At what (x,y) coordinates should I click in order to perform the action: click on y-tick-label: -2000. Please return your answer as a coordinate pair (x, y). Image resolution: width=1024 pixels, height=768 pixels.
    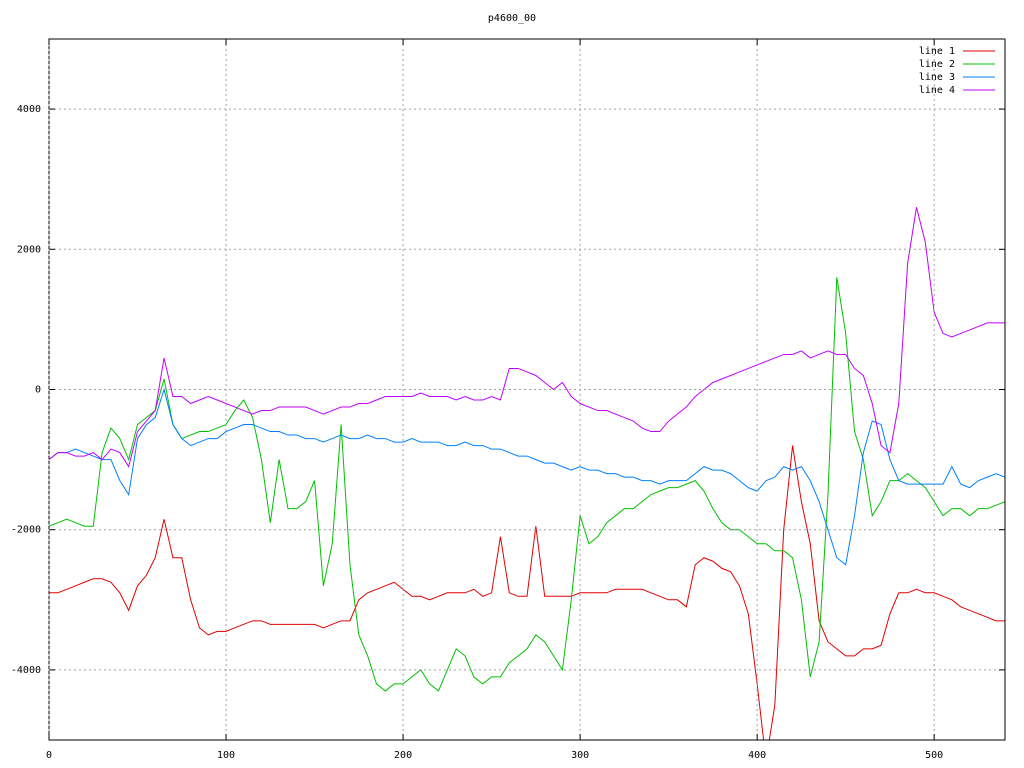
    Looking at the image, I should click on (26, 530).